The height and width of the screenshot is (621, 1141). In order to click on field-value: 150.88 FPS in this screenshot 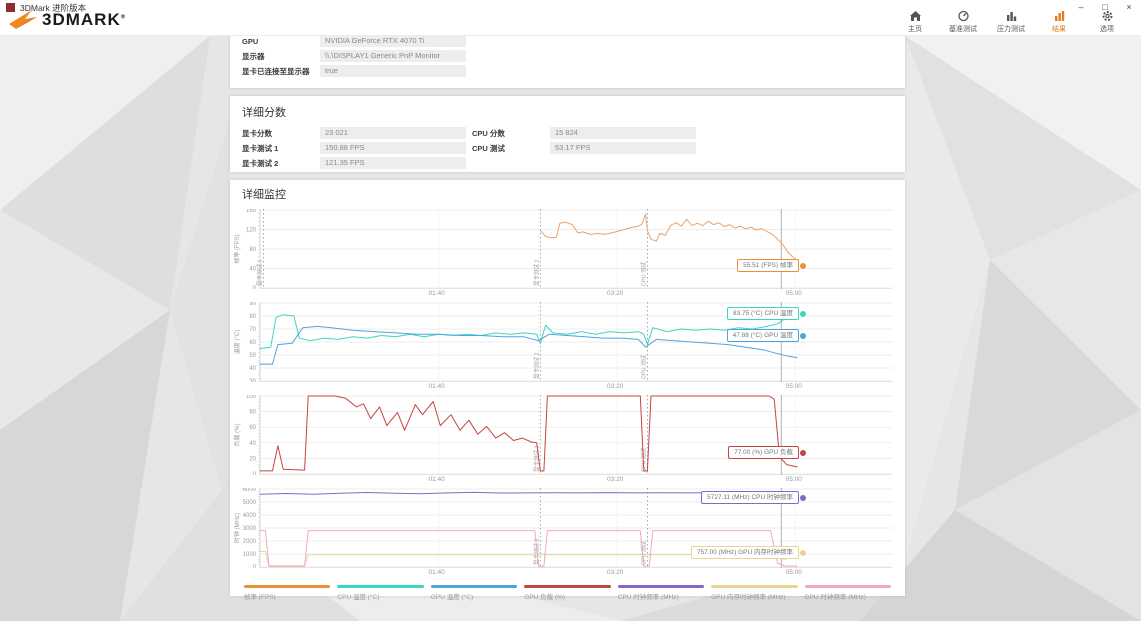, I will do `click(393, 148)`.